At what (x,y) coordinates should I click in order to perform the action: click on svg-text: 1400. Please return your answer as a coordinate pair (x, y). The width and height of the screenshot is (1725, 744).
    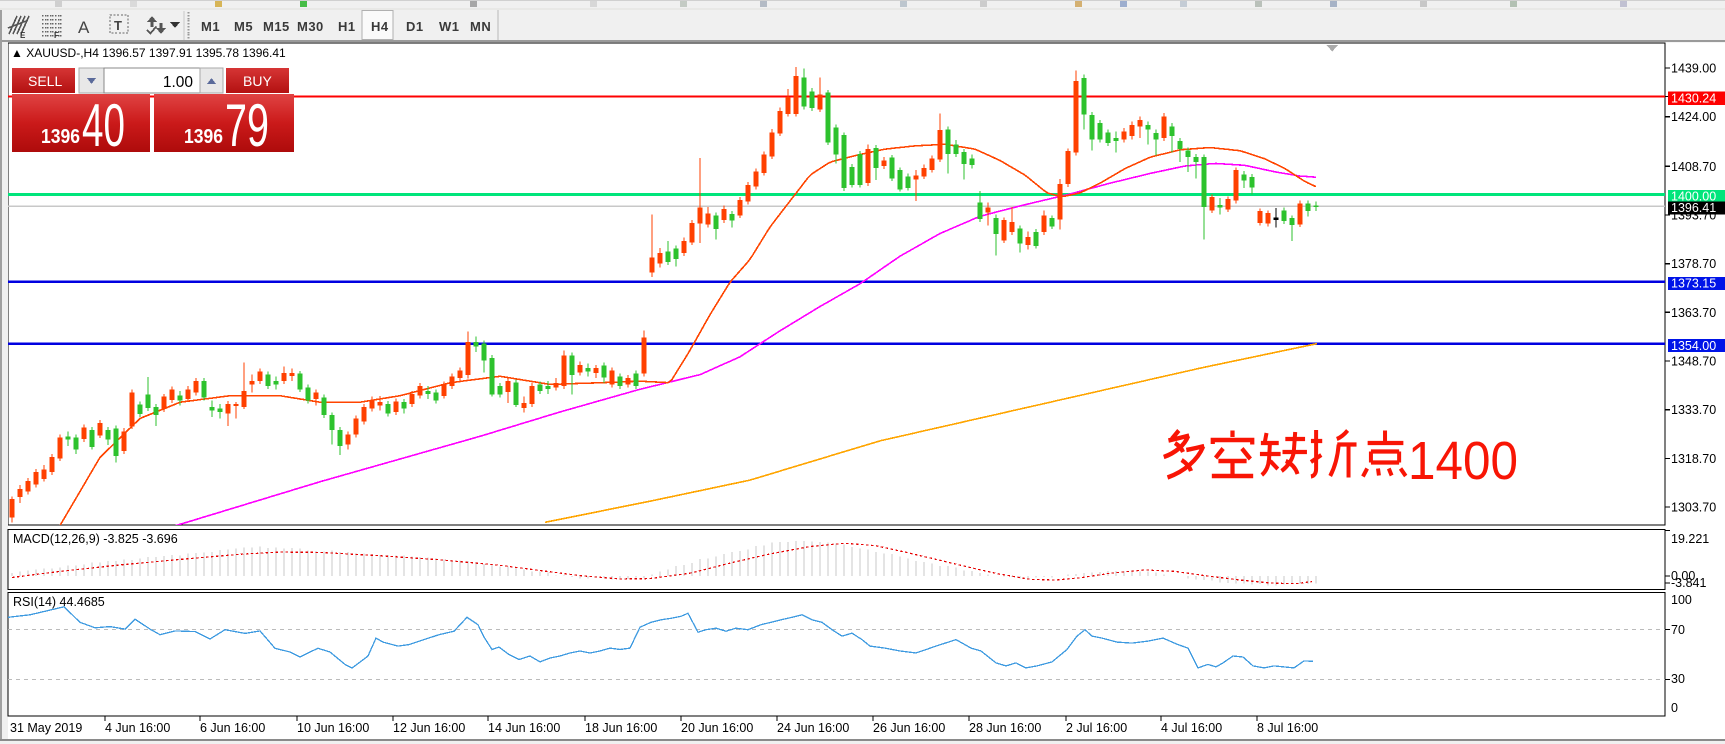
    Looking at the image, I should click on (1463, 461).